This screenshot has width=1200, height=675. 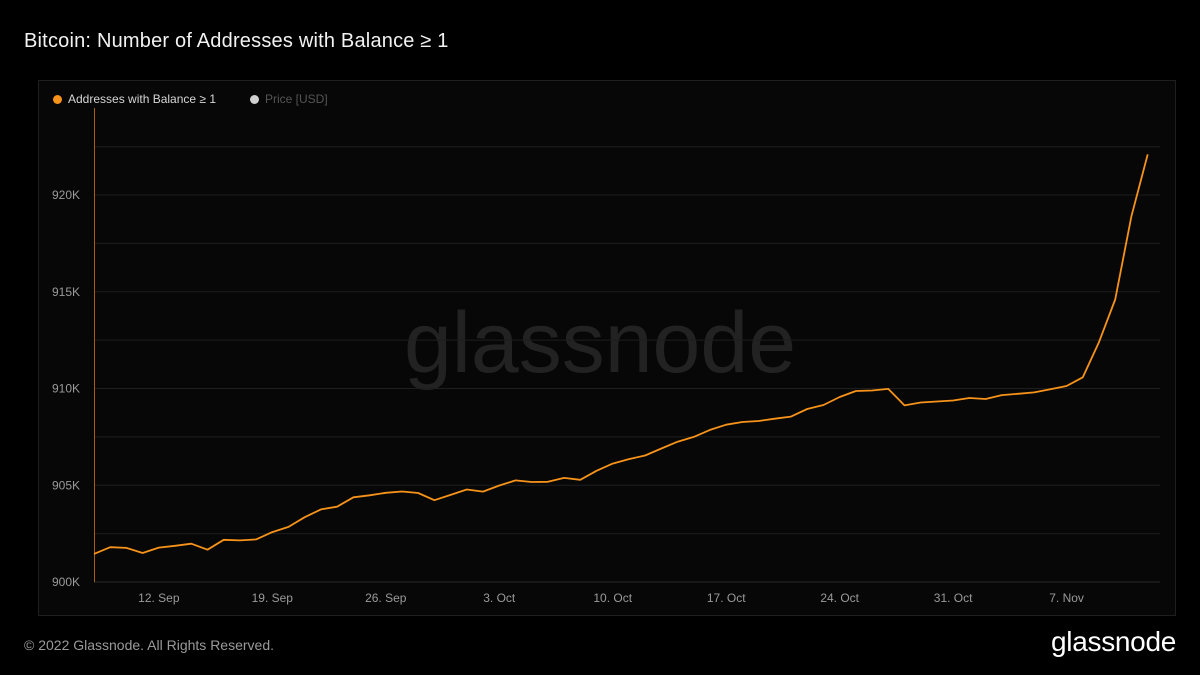 What do you see at coordinates (839, 598) in the screenshot?
I see `x-tick-label: 24. Oct` at bounding box center [839, 598].